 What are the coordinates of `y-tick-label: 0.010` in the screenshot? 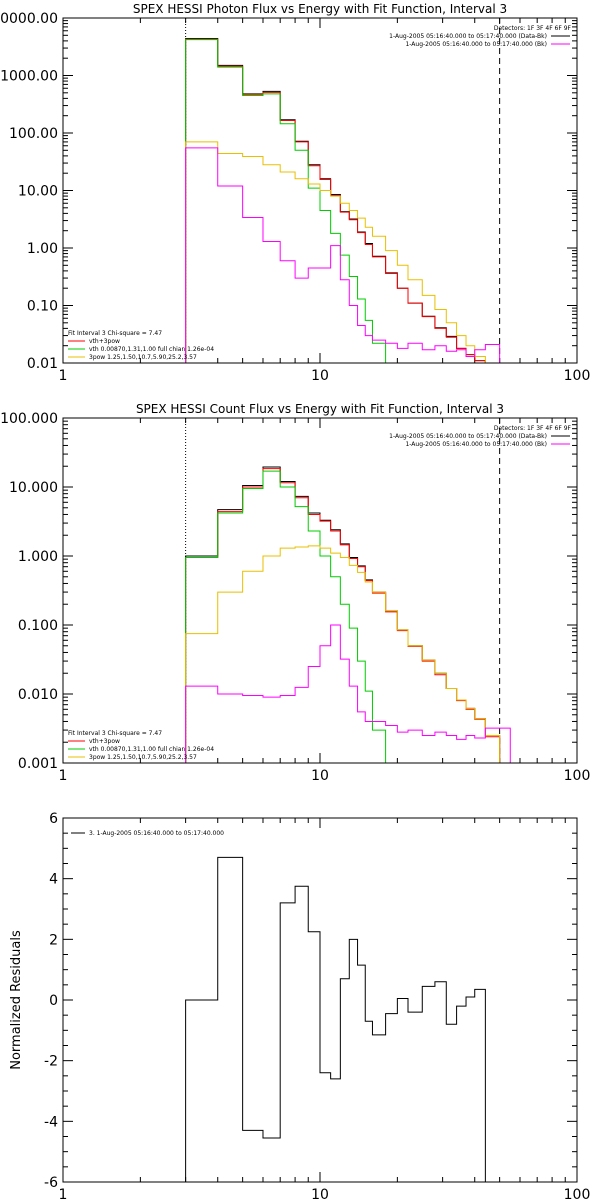 It's located at (38, 695).